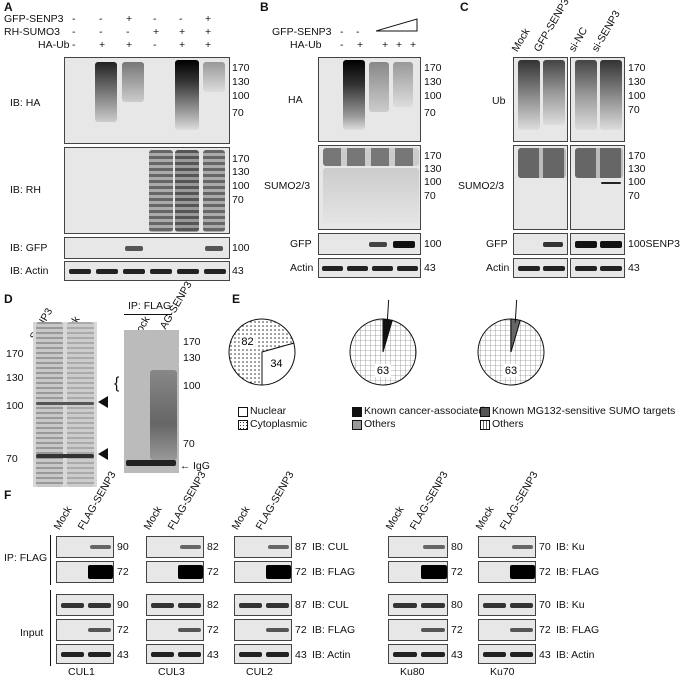 The height and width of the screenshot is (681, 685). I want to click on d-bracket: {, so click(117, 383).